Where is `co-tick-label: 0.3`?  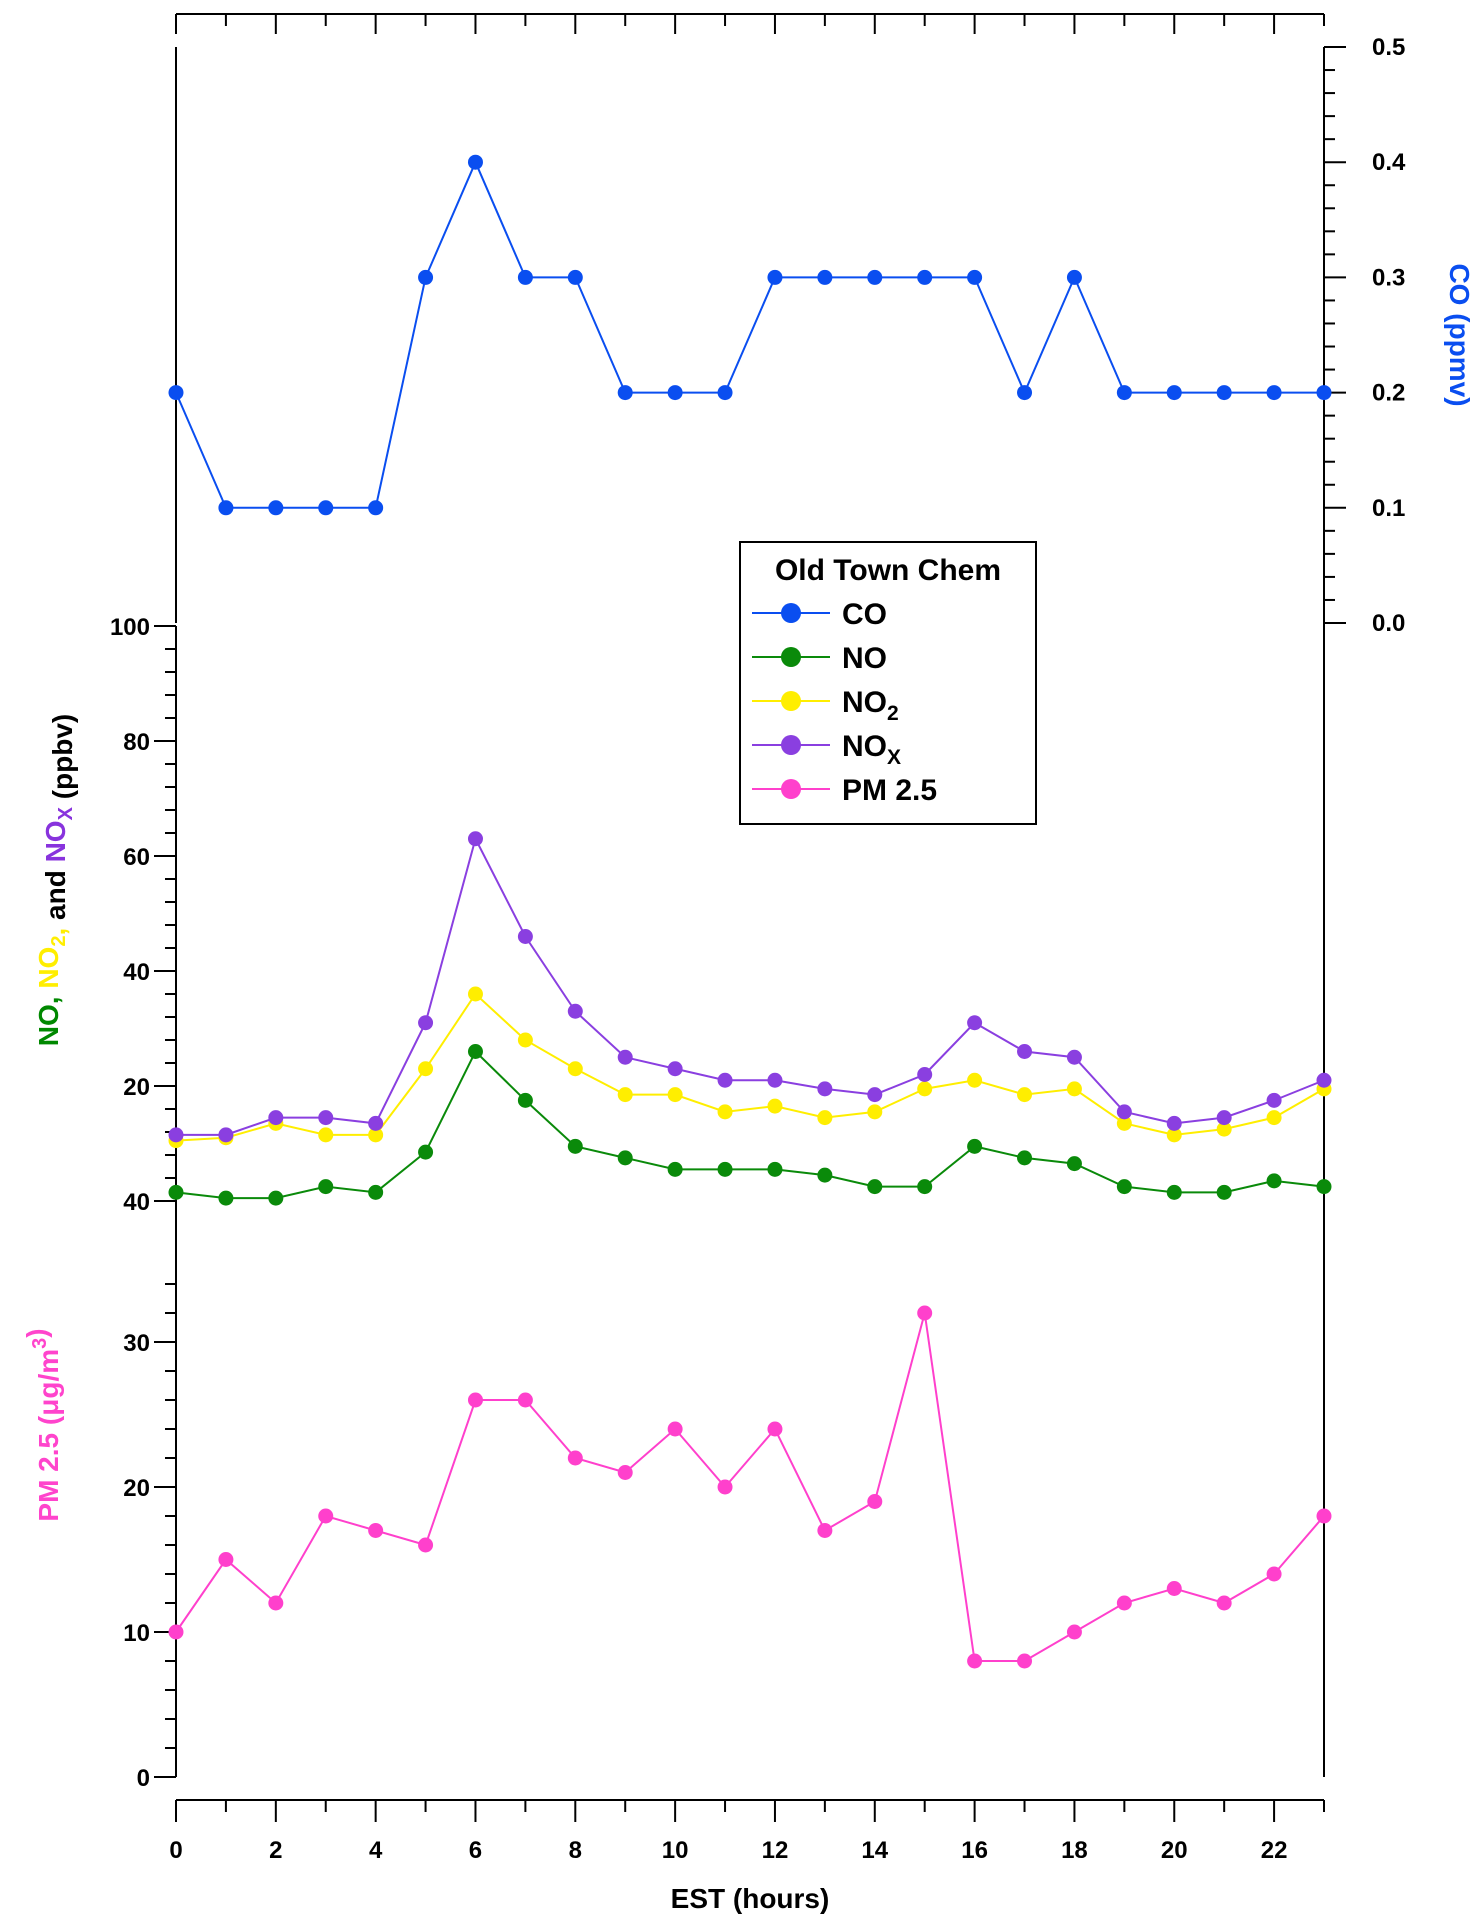 co-tick-label: 0.3 is located at coordinates (1388, 277).